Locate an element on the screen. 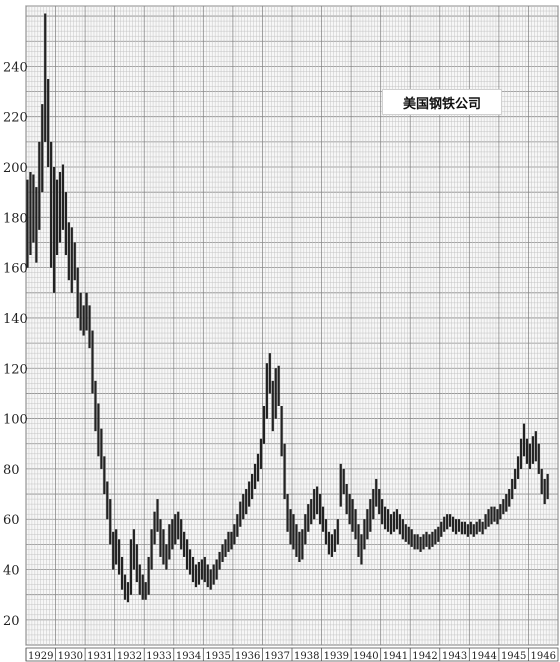  y-tick-label: 20 is located at coordinates (11, 621).